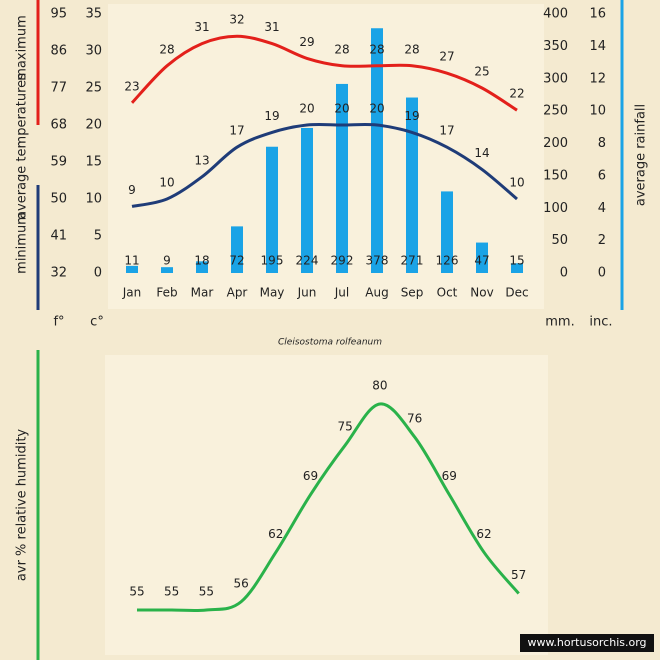 The width and height of the screenshot is (660, 660). I want to click on value-label: 126, so click(447, 261).